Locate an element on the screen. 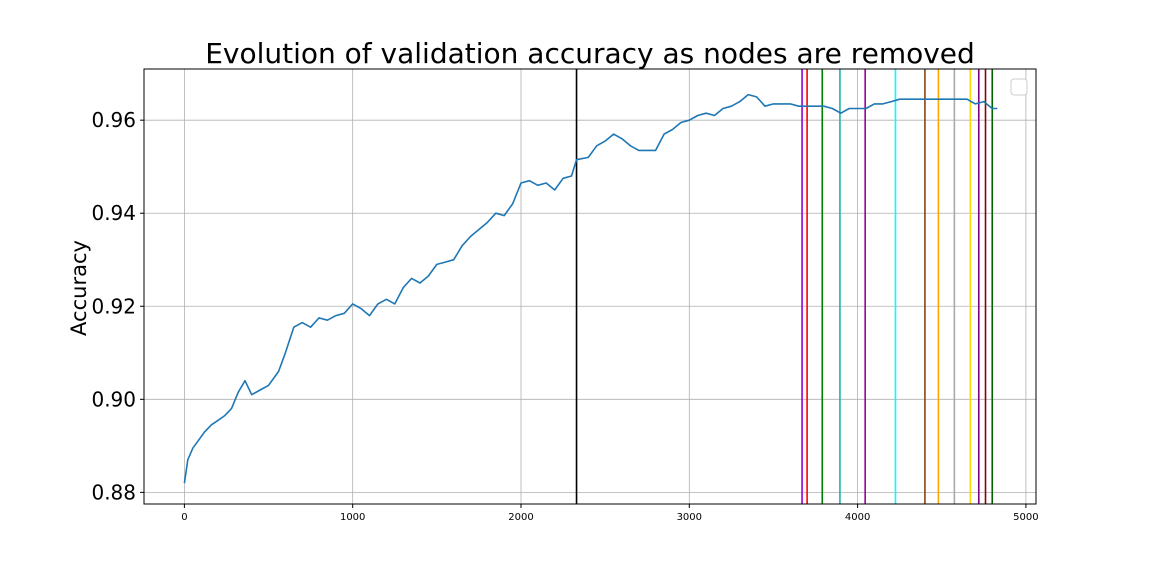 Image resolution: width=1152 pixels, height=576 pixels. y-tick-label-1: 0.90 is located at coordinates (113, 399).